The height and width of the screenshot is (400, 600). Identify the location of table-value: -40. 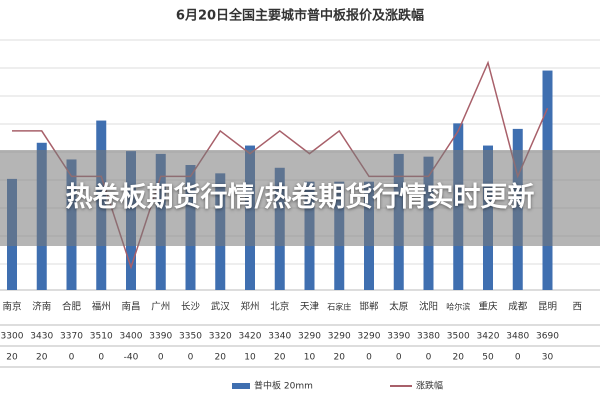
(131, 358).